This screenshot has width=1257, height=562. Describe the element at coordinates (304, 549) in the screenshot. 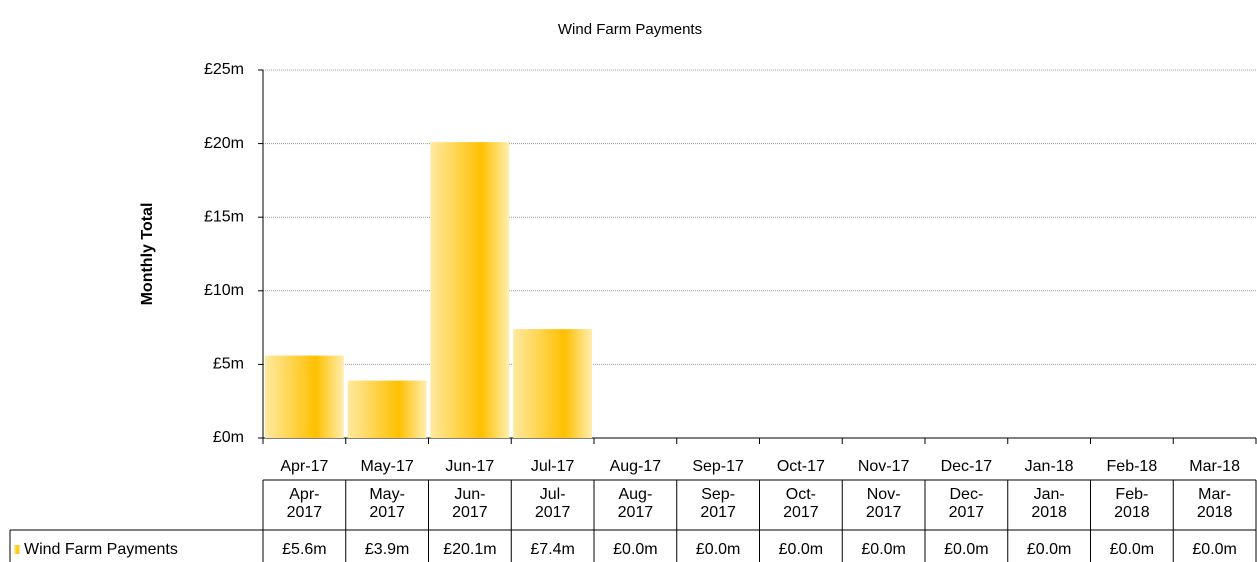

I see `table-value: £5.6m` at that location.